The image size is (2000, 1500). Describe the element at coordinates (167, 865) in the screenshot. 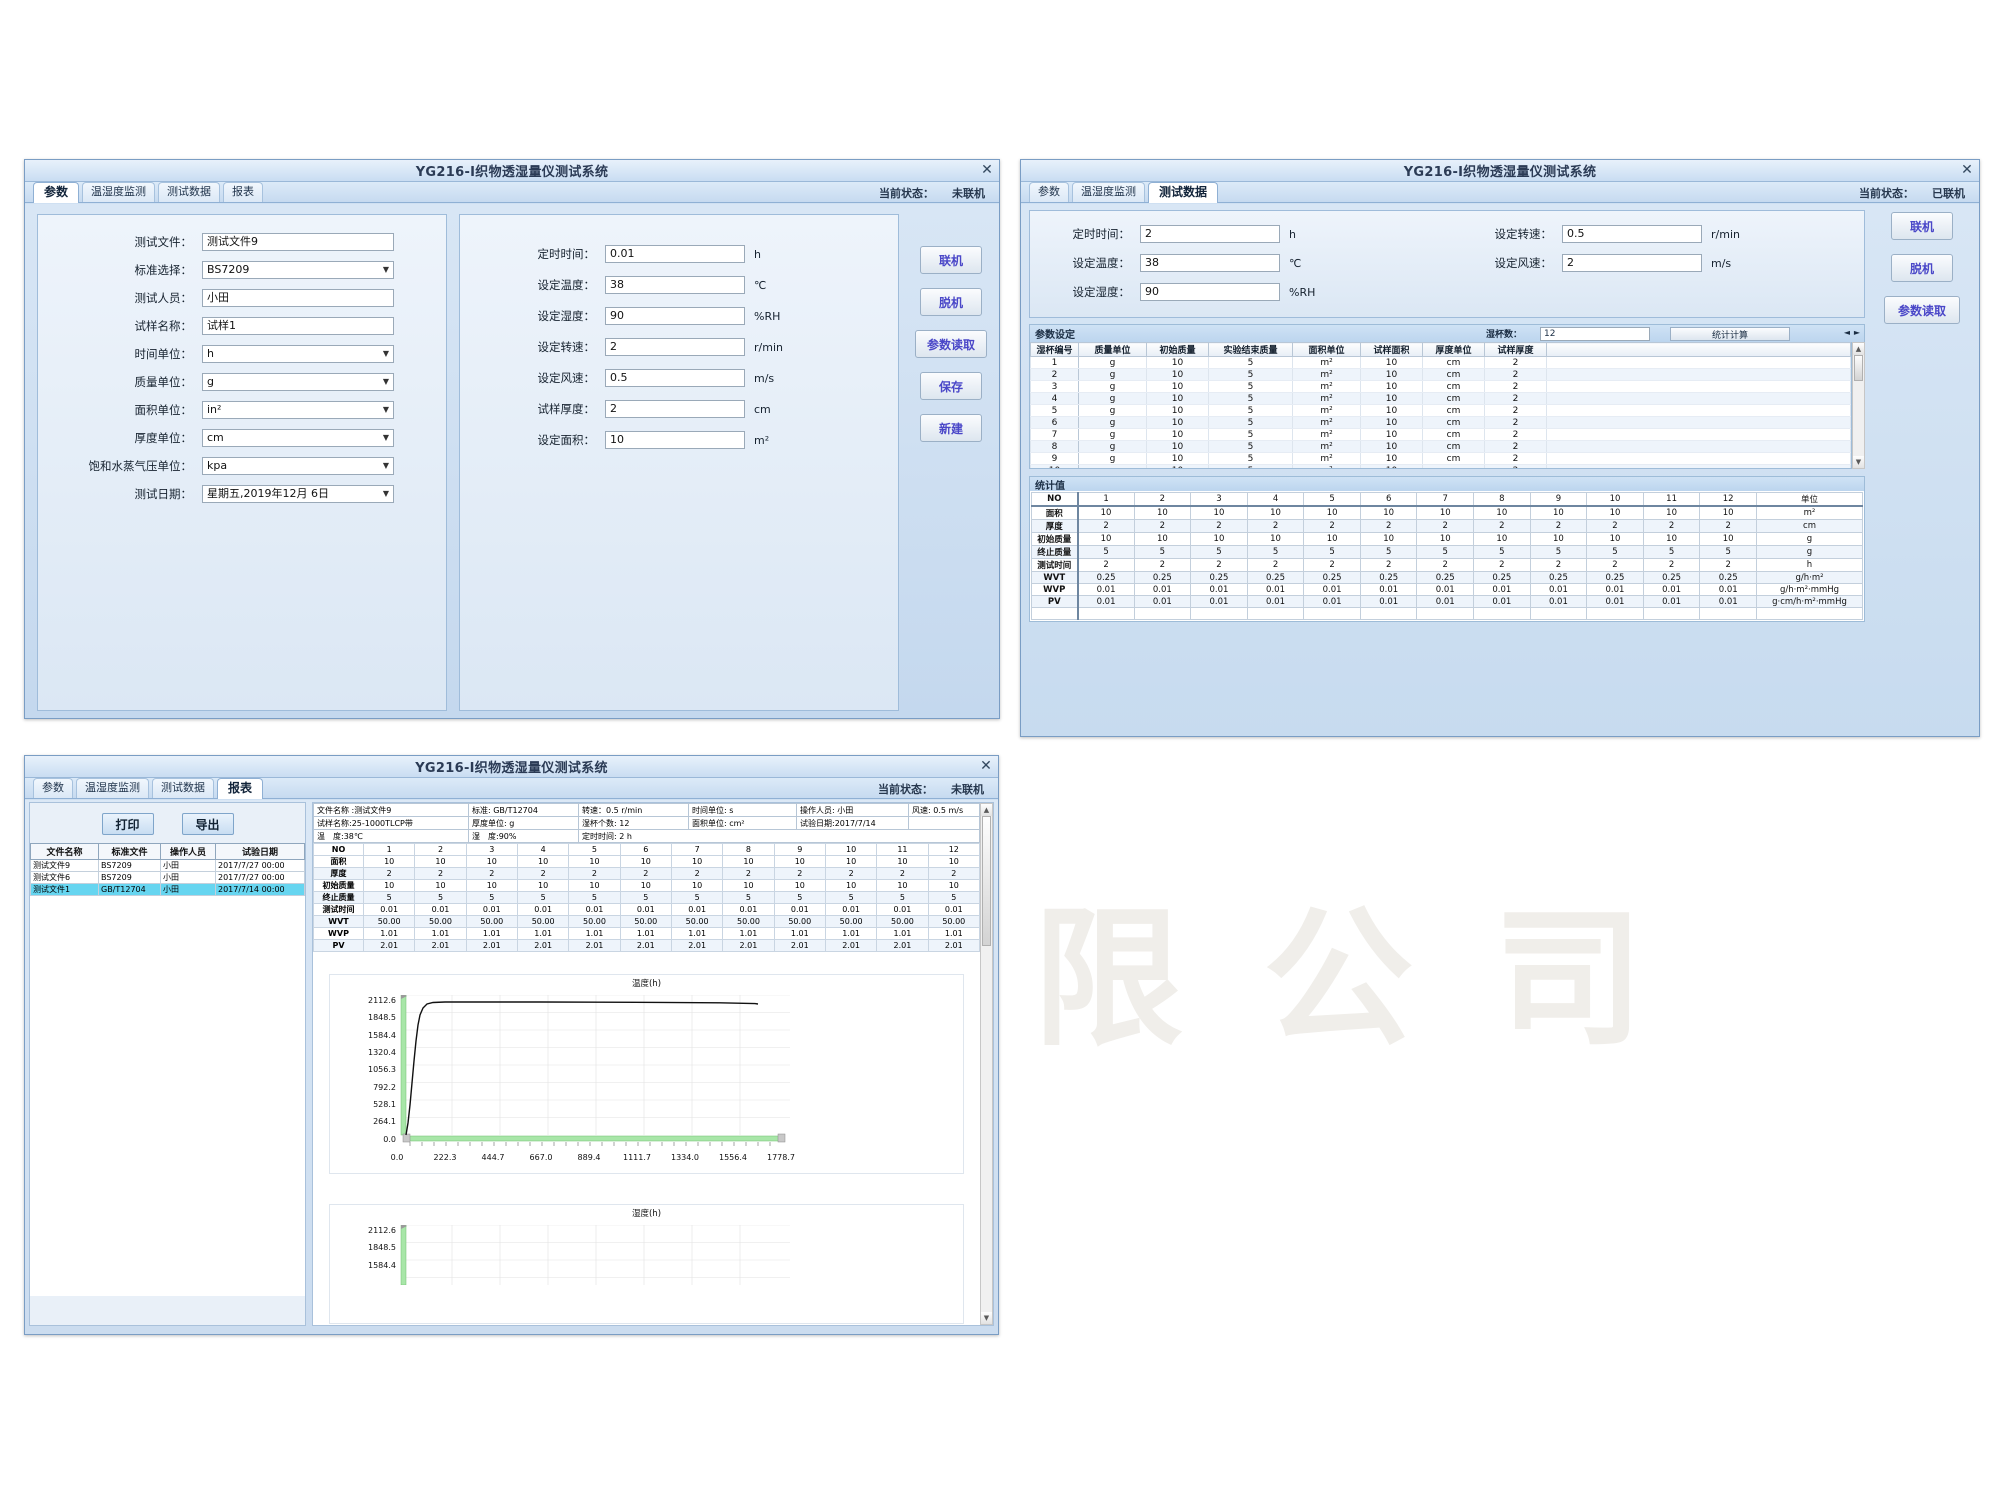

I see `list-item: 测试文件9 BS7209 小田 2017/7/27 00:00` at that location.